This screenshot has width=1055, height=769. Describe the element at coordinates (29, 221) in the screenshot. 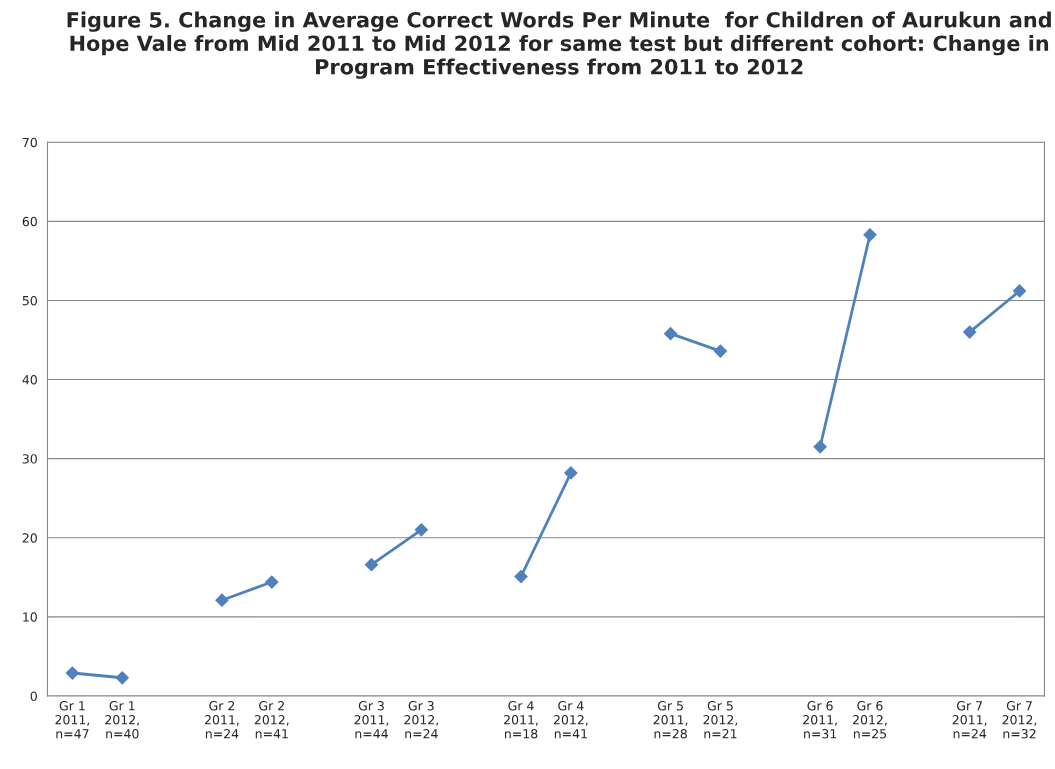

I see `y-tick-label: 60` at that location.